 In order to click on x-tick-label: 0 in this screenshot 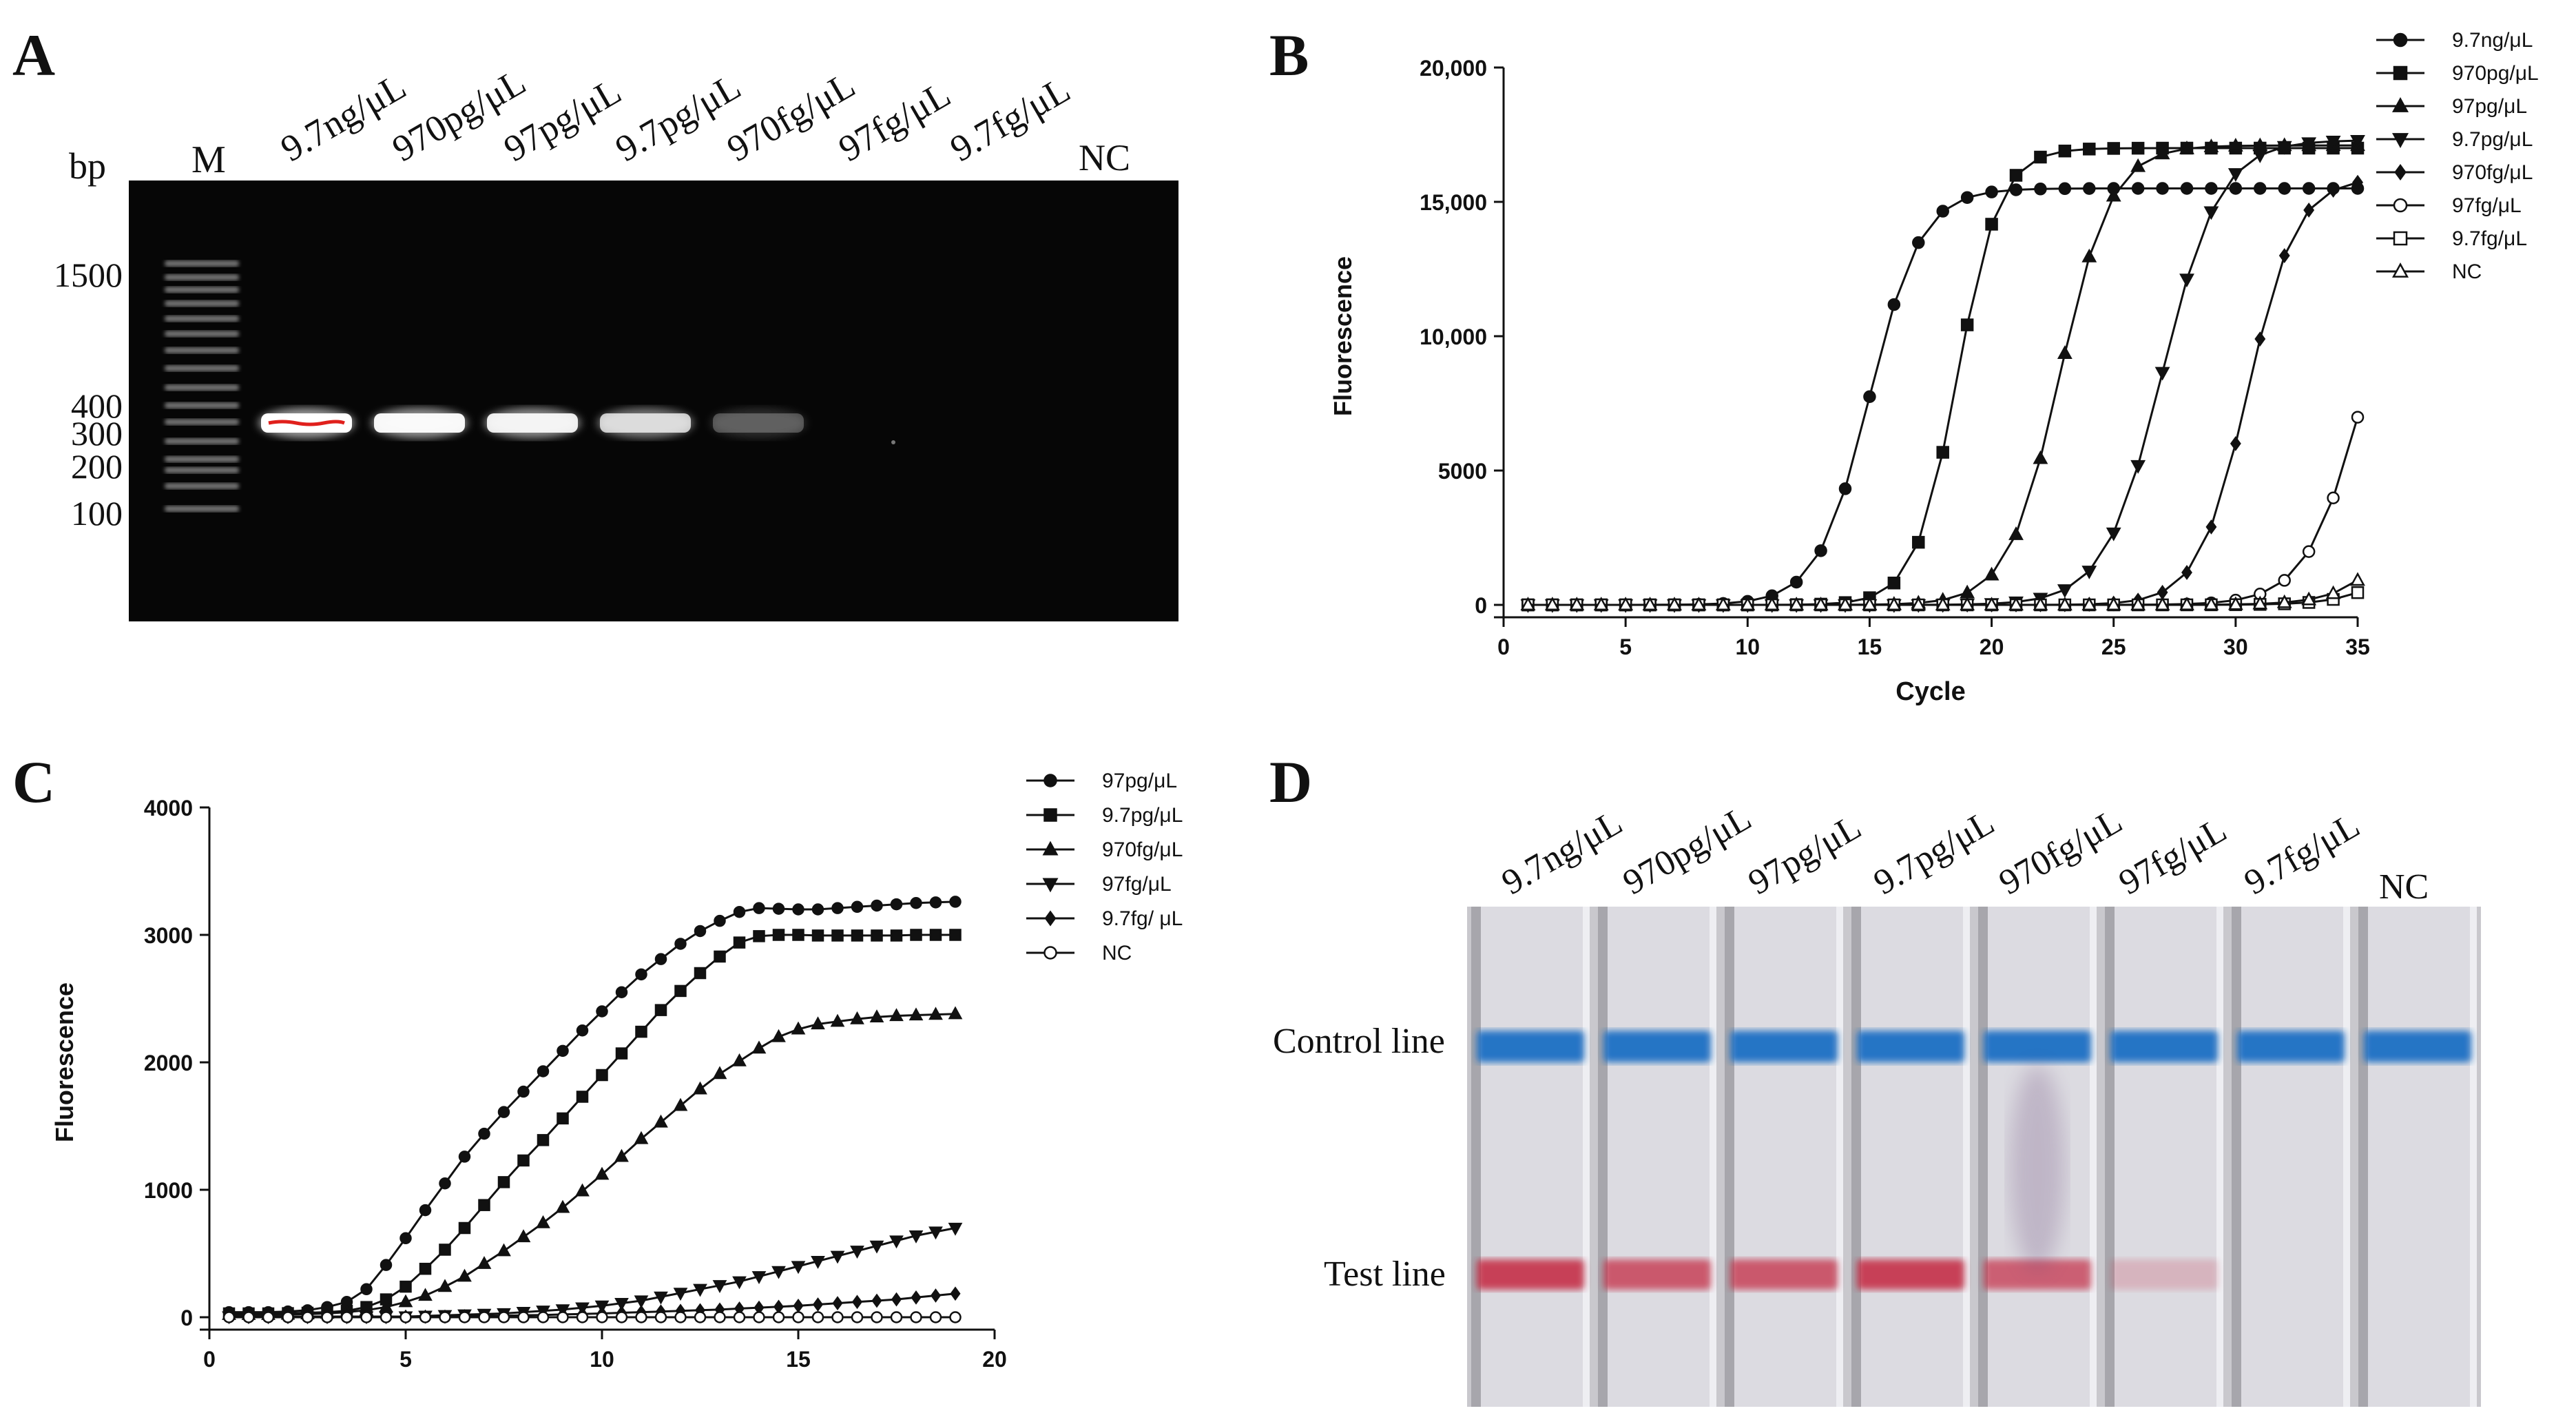, I will do `click(1503, 647)`.